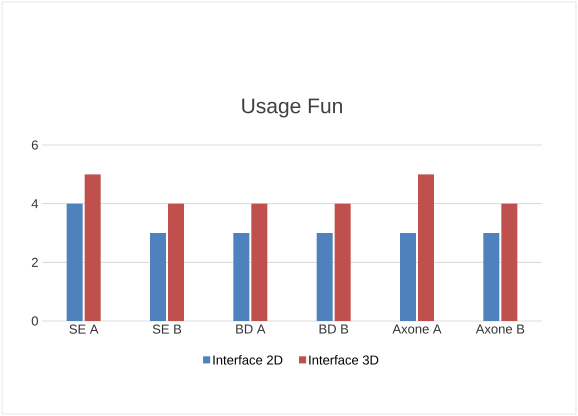 The width and height of the screenshot is (578, 416). I want to click on y-tick-label: 6, so click(35, 145).